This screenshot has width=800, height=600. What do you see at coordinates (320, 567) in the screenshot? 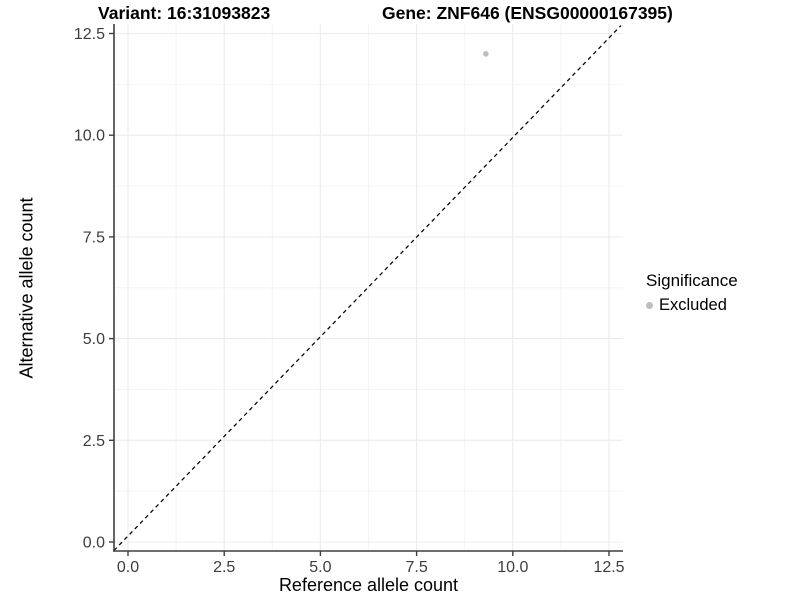
I see `x-tick-label: 5.0` at bounding box center [320, 567].